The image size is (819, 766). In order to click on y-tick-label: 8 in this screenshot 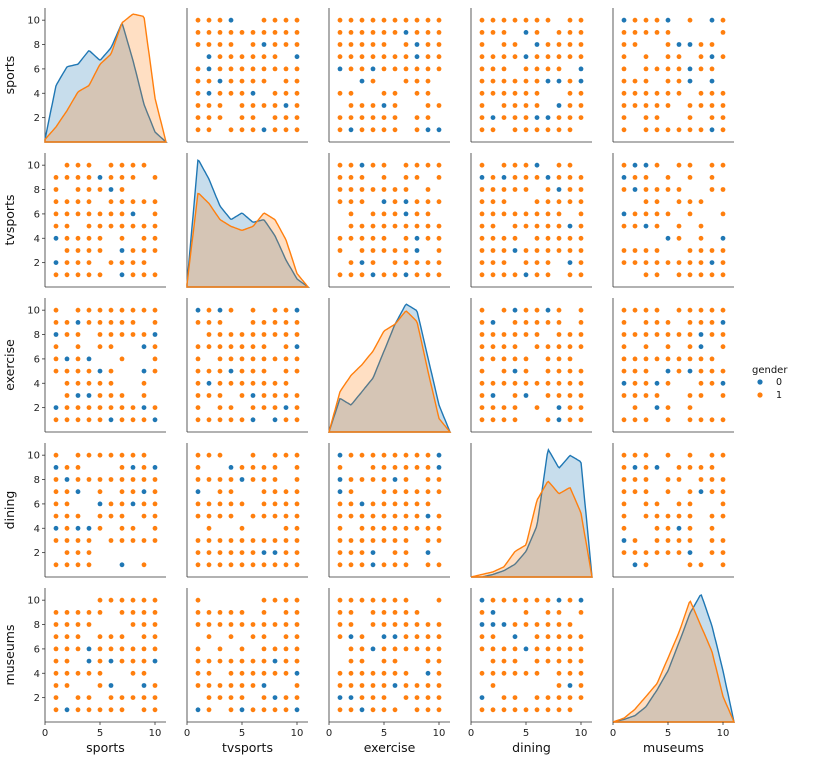, I will do `click(37, 45)`.